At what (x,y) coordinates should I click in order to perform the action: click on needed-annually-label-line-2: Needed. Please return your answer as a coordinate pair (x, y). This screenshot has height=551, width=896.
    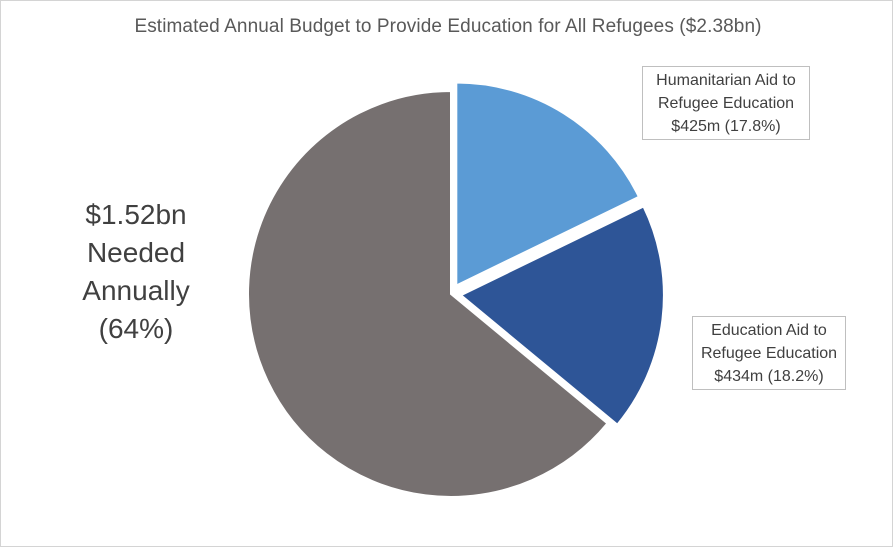
    Looking at the image, I should click on (136, 252).